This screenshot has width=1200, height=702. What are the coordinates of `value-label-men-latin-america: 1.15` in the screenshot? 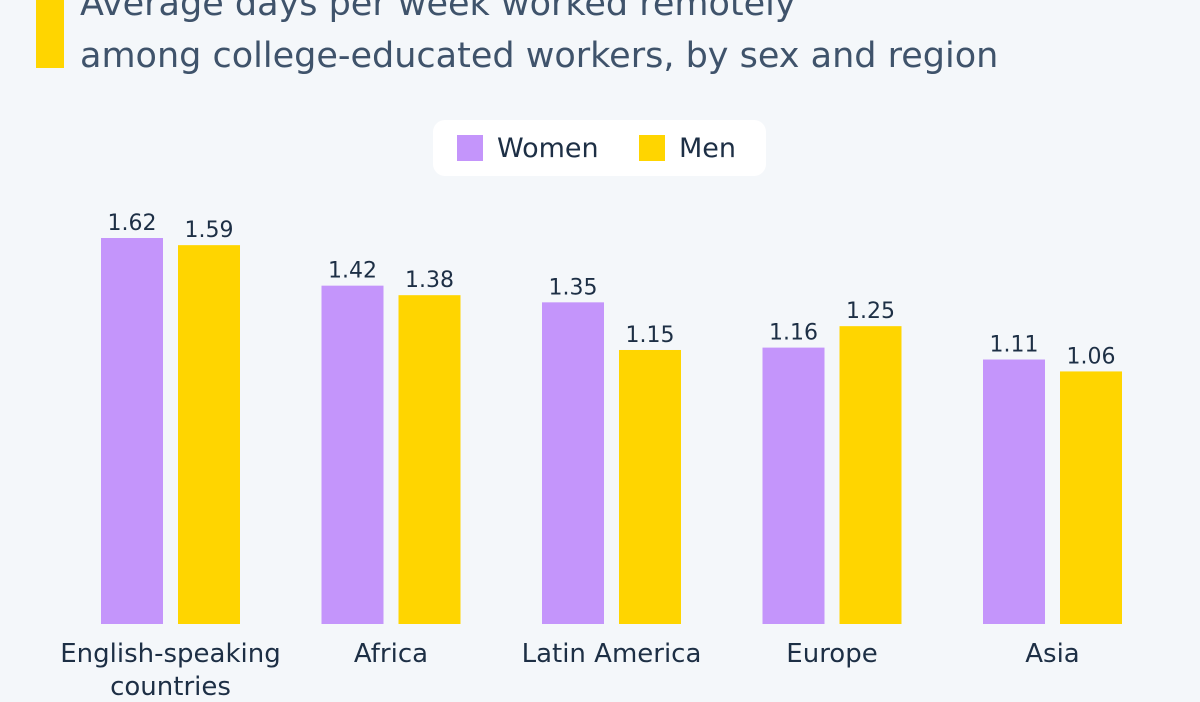 It's located at (650, 335).